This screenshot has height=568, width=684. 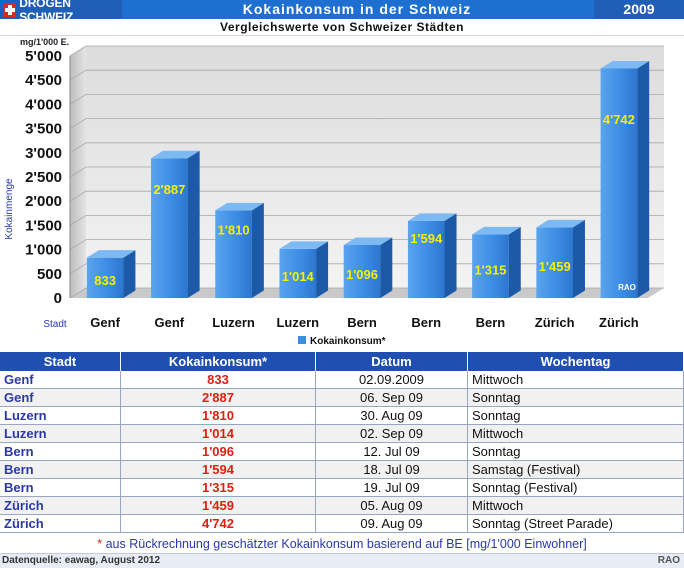 I want to click on footnote-star: *, so click(x=100, y=544).